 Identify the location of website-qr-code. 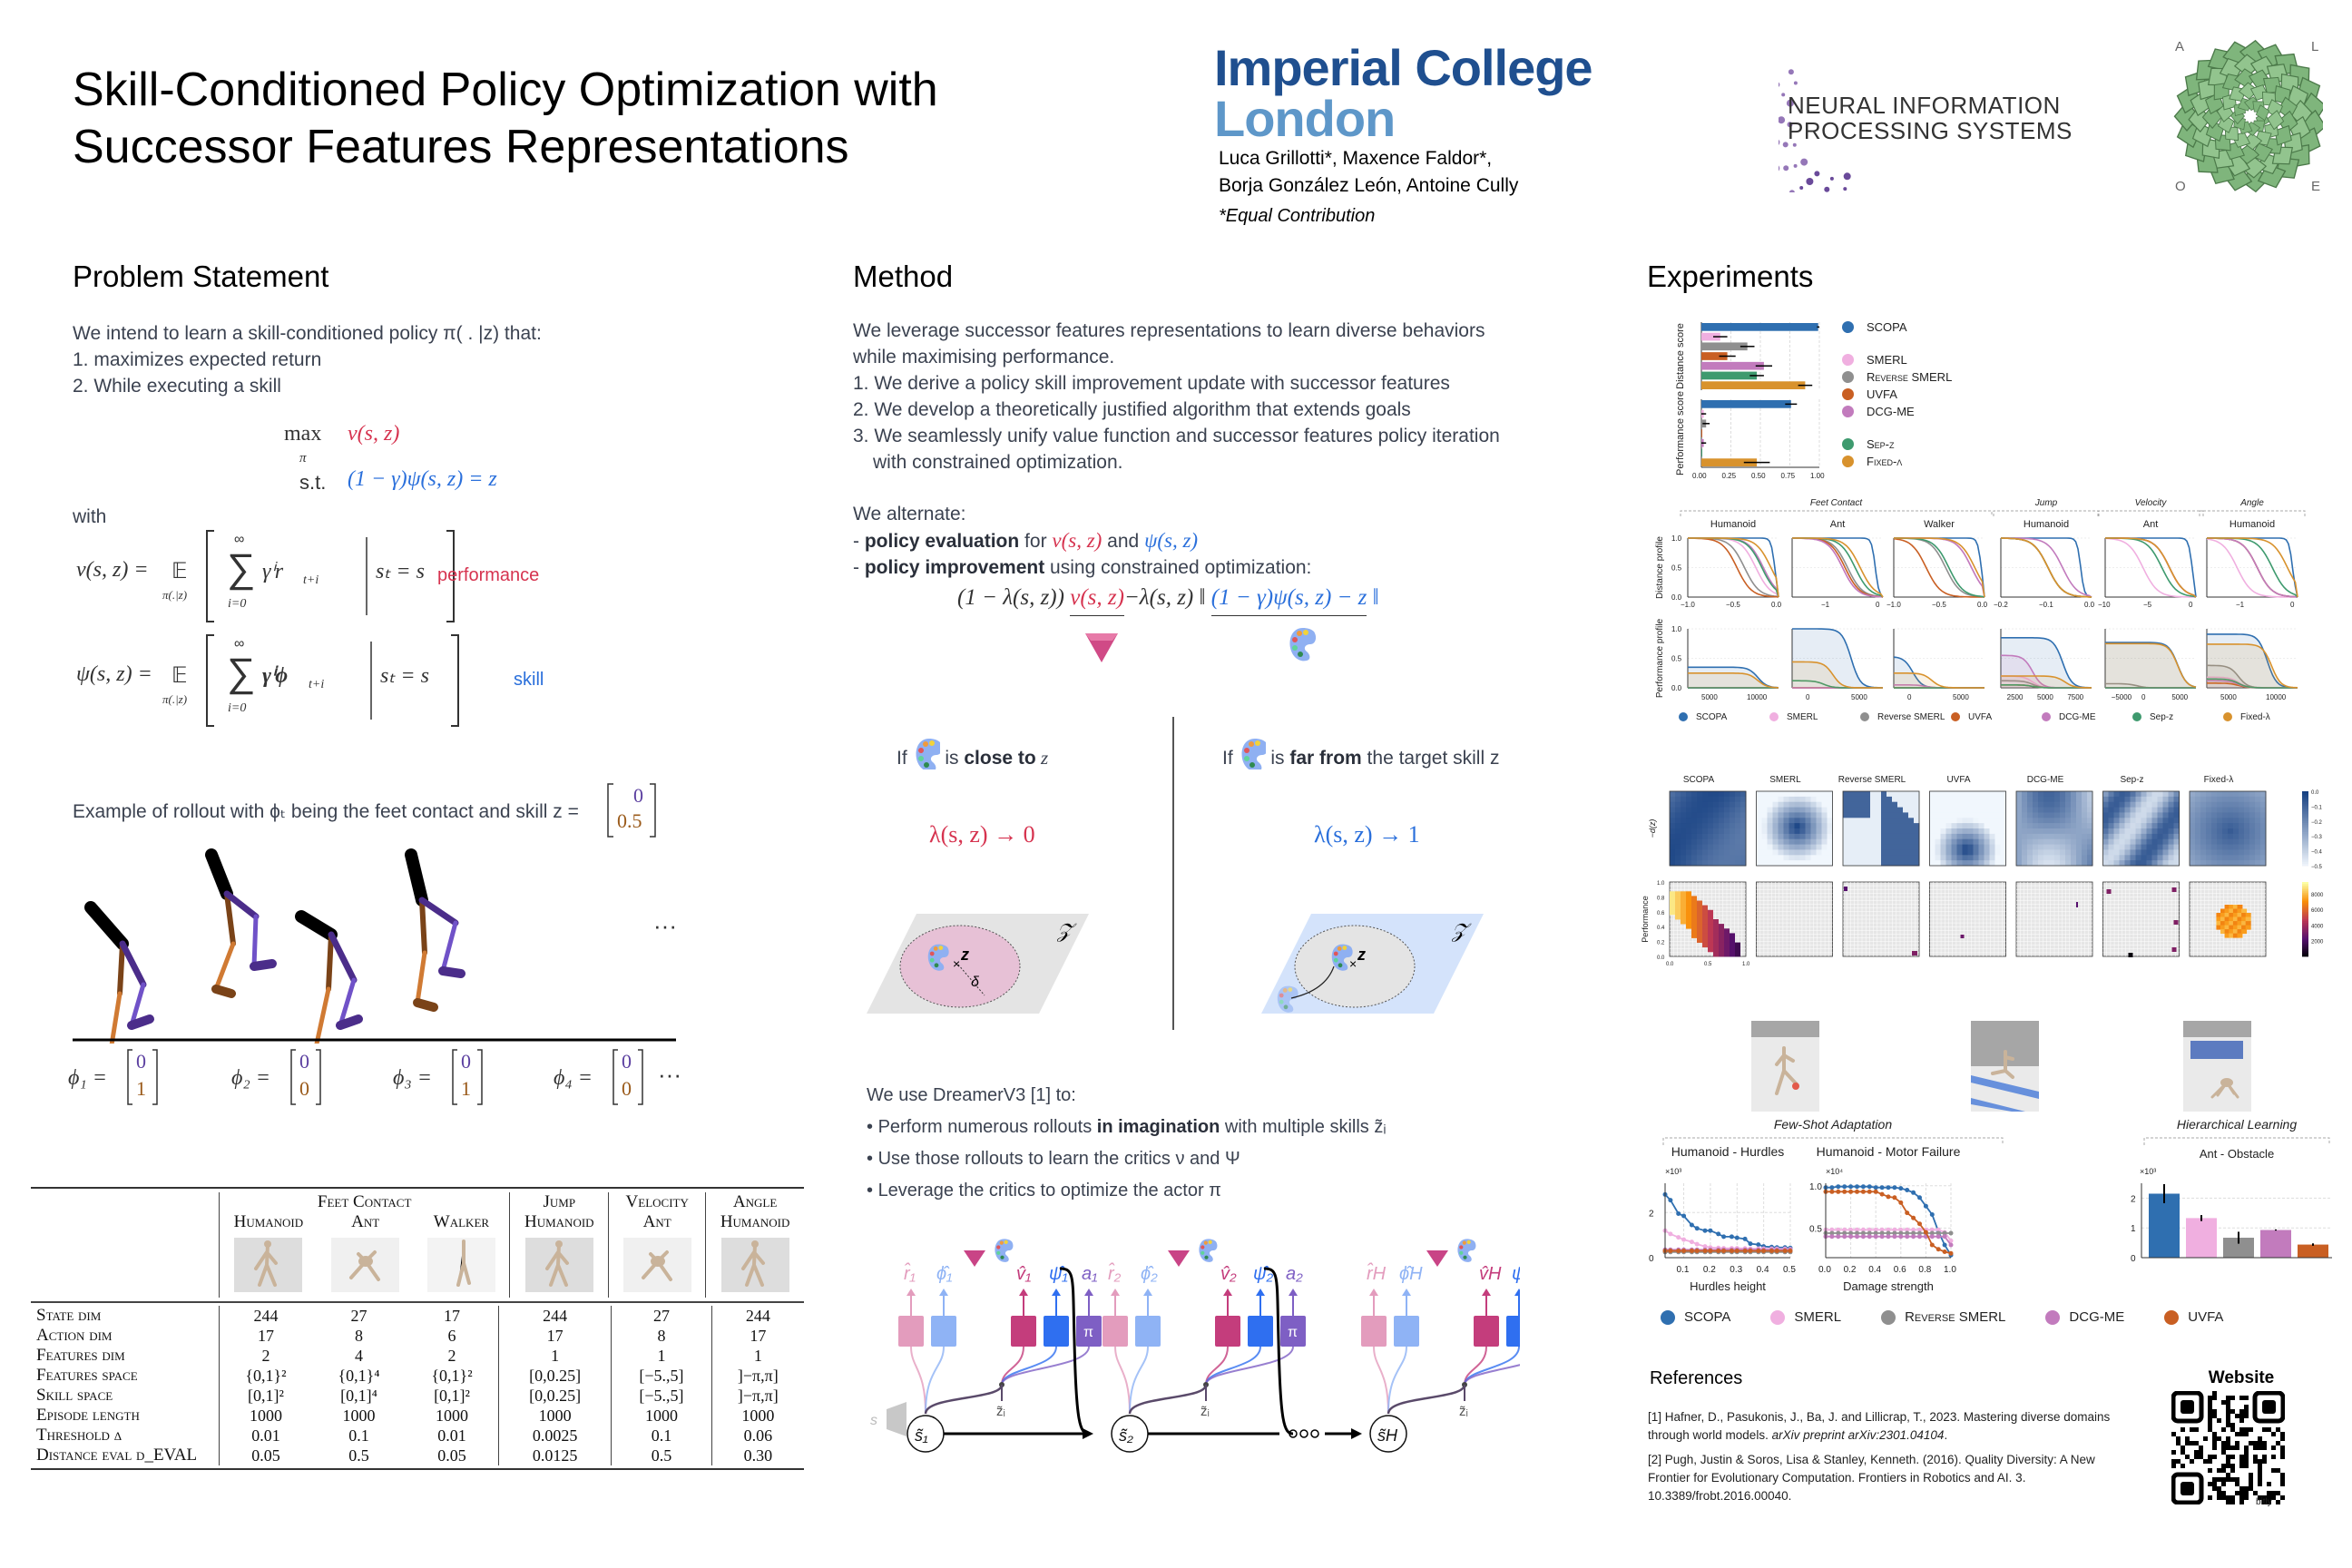
(2228, 1447).